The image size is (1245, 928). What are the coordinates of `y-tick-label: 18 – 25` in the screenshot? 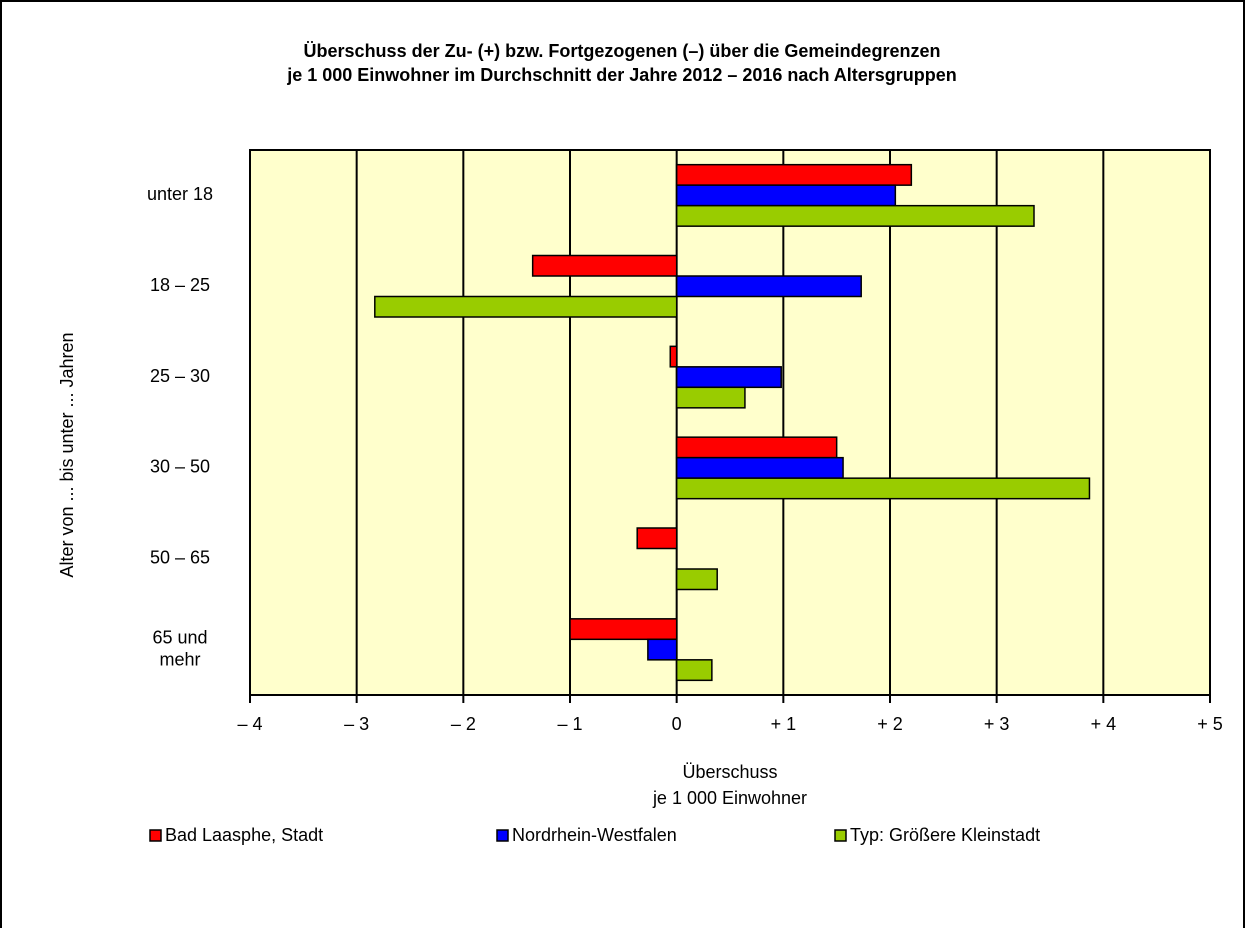 It's located at (180, 285).